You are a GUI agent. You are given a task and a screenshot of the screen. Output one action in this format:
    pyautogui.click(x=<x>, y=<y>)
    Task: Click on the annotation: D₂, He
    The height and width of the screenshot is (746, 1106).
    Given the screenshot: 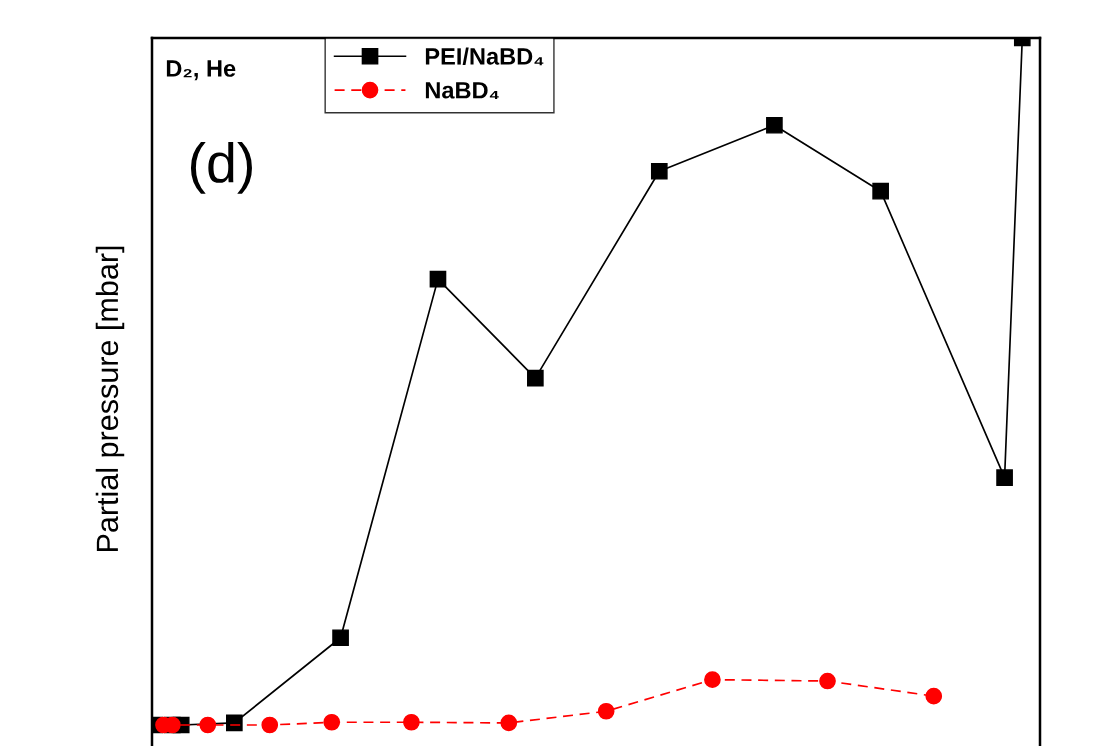 What is the action you would take?
    pyautogui.click(x=201, y=70)
    